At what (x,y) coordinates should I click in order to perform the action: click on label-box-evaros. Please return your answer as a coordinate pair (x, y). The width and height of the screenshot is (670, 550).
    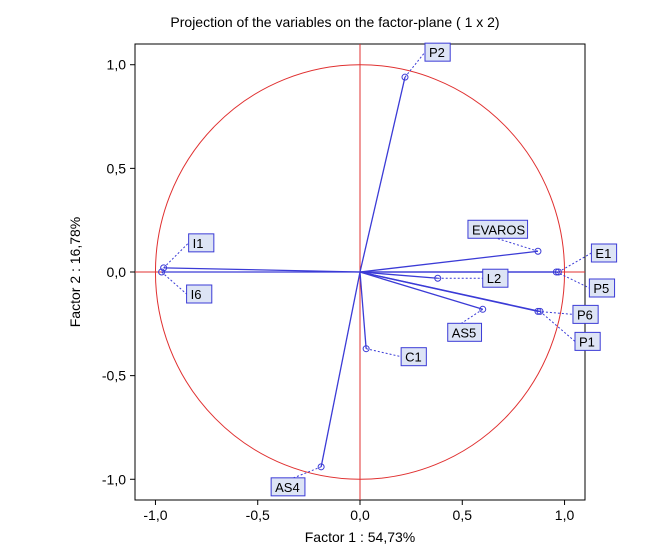
    Looking at the image, I should click on (498, 229).